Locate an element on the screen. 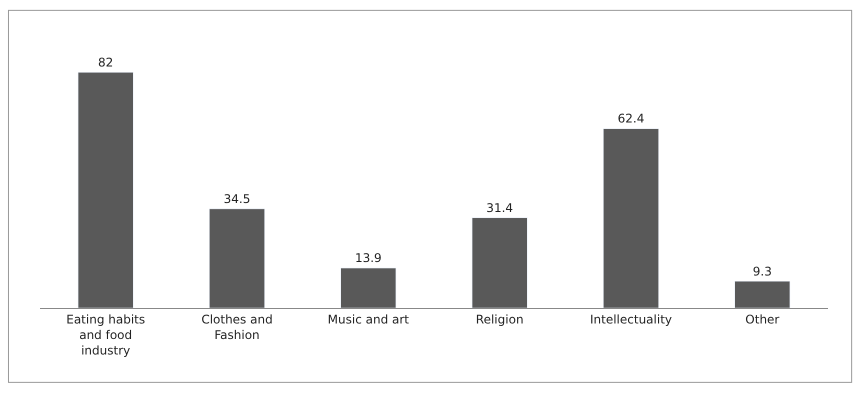 The width and height of the screenshot is (858, 408). data-label: 13.9 is located at coordinates (368, 258).